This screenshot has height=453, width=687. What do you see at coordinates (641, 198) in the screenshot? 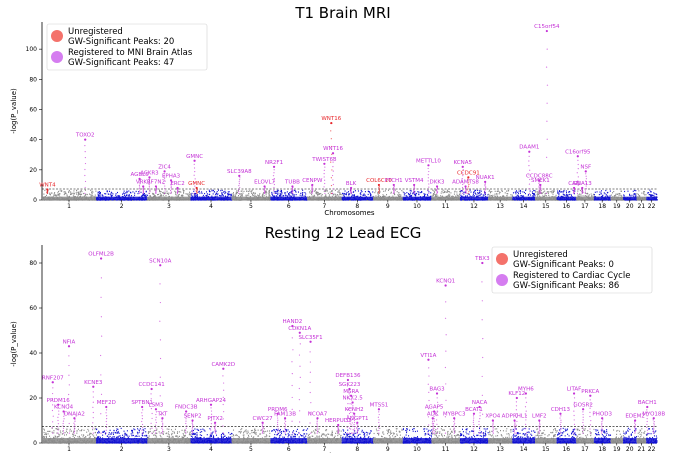
I see `snp-band` at bounding box center [641, 198].